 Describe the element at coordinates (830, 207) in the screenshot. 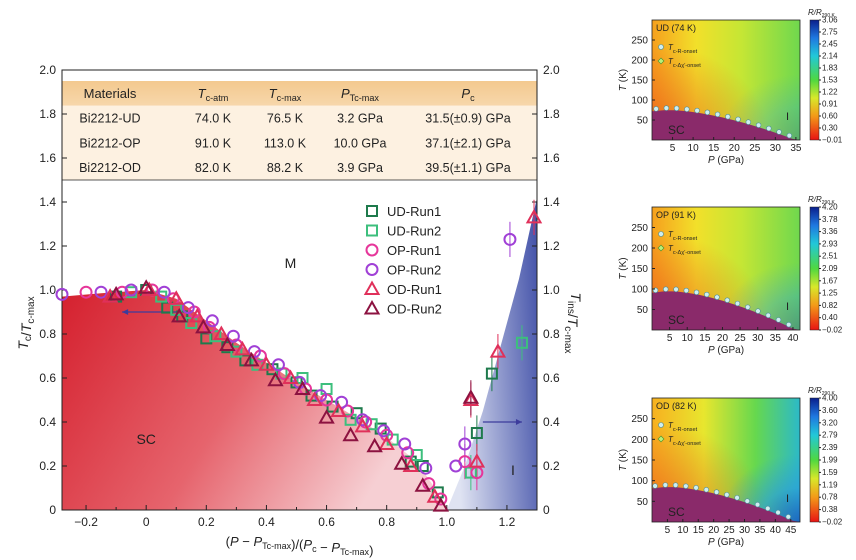

I see `colorbar-tick-label: 4.20` at that location.